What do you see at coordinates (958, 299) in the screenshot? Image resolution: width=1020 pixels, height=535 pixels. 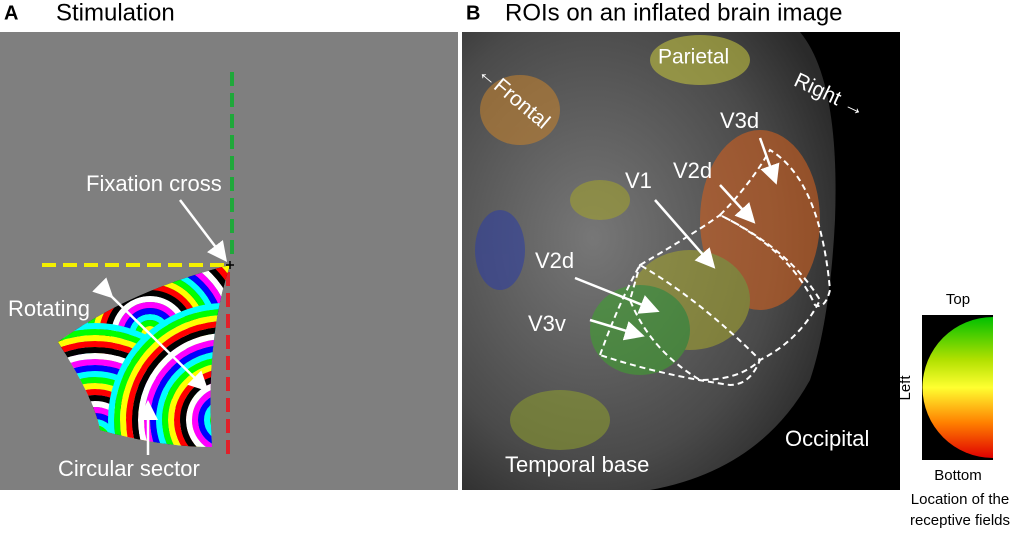 I see `legend-top: Top` at bounding box center [958, 299].